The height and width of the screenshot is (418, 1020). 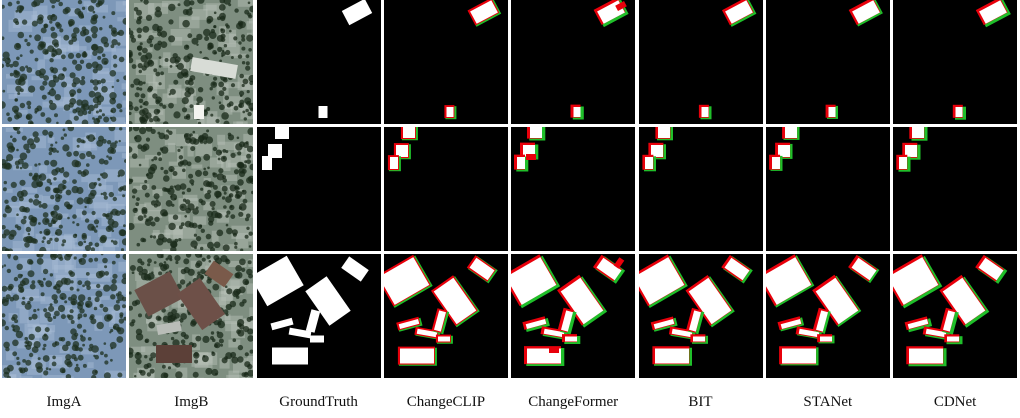 I want to click on cell-imga-row1, so click(x=64, y=62).